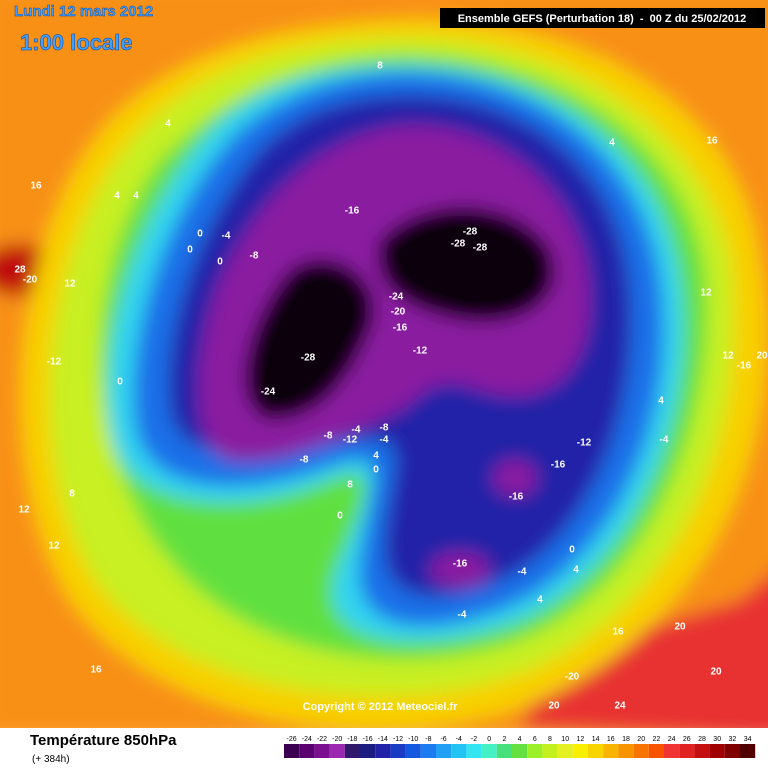 This screenshot has height=768, width=768. I want to click on legend-label: 22, so click(657, 739).